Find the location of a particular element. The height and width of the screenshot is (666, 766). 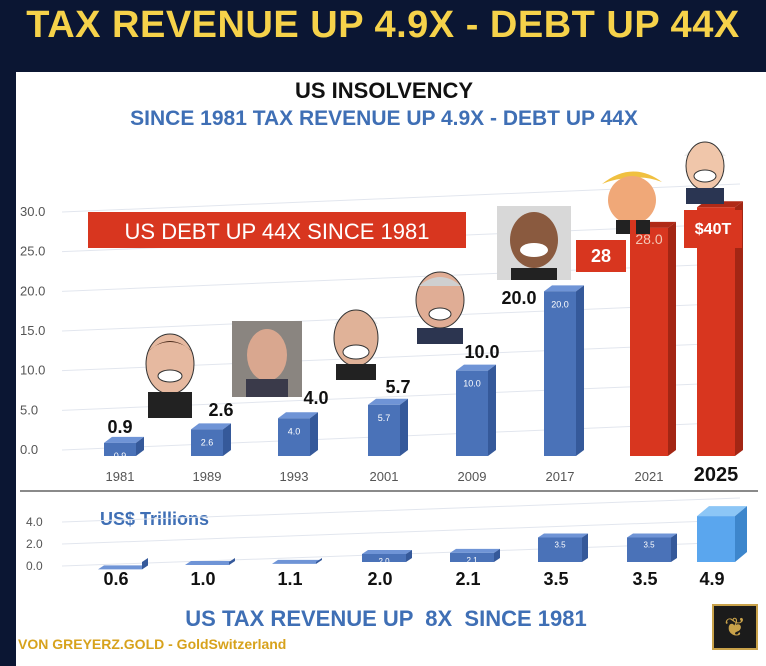

debt-bar-2001-side is located at coordinates (404, 427).